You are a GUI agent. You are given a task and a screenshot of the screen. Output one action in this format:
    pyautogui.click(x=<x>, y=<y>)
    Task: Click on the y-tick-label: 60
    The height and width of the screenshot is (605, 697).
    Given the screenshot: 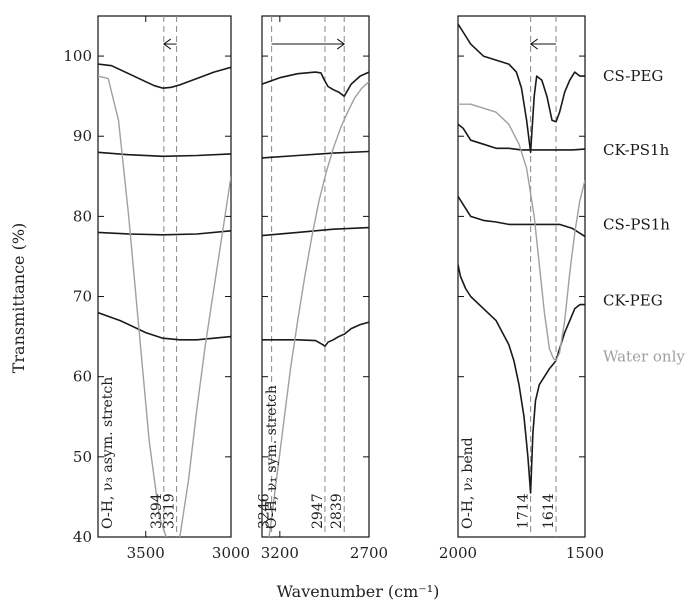 What is the action you would take?
    pyautogui.click(x=82, y=377)
    